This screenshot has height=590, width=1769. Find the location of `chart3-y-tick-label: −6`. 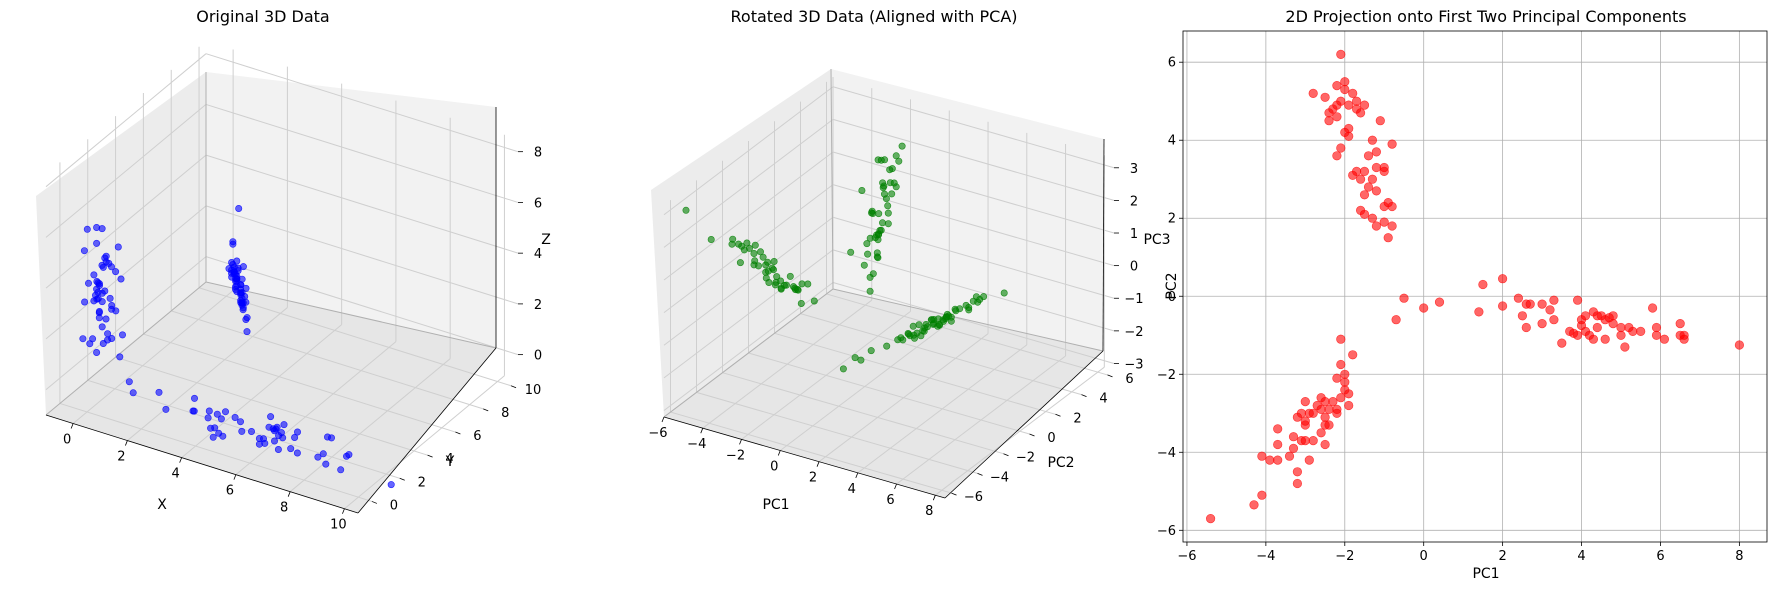

chart3-y-tick-label: −6 is located at coordinates (1166, 531).